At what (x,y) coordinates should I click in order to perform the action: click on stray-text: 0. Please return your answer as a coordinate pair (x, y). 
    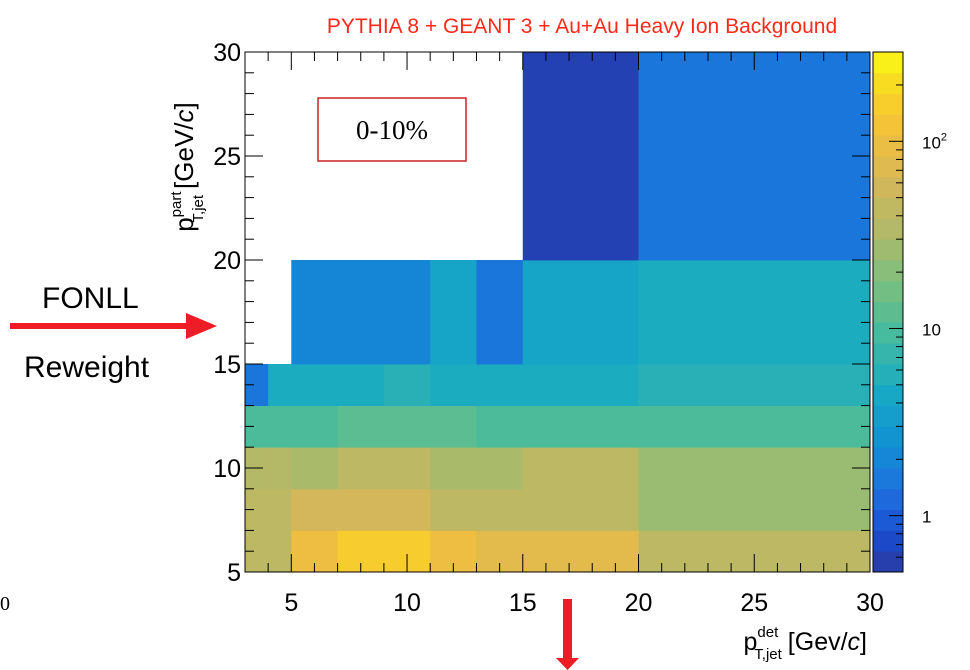
    Looking at the image, I should click on (5, 604).